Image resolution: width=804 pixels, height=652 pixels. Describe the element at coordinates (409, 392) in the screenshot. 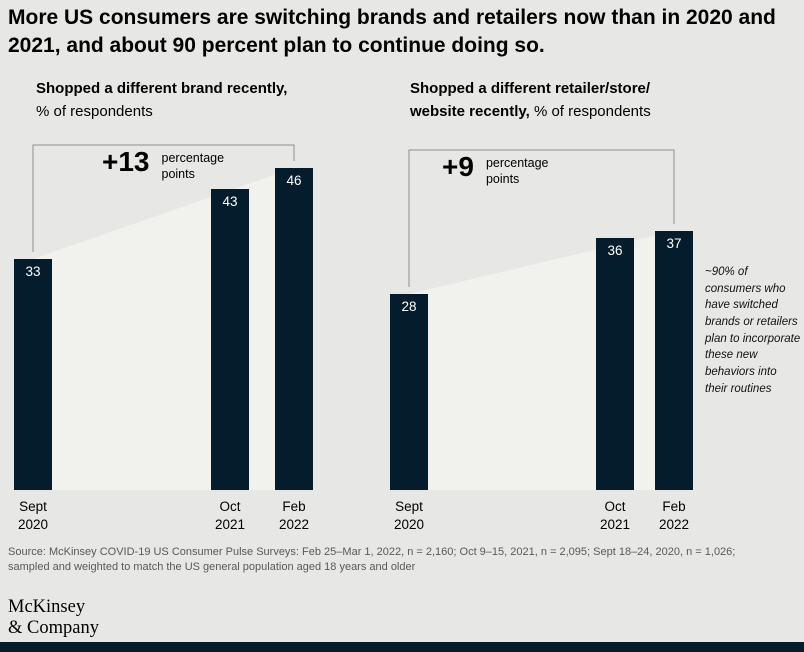

I see `retailer-bar-sept-2020: 28` at that location.